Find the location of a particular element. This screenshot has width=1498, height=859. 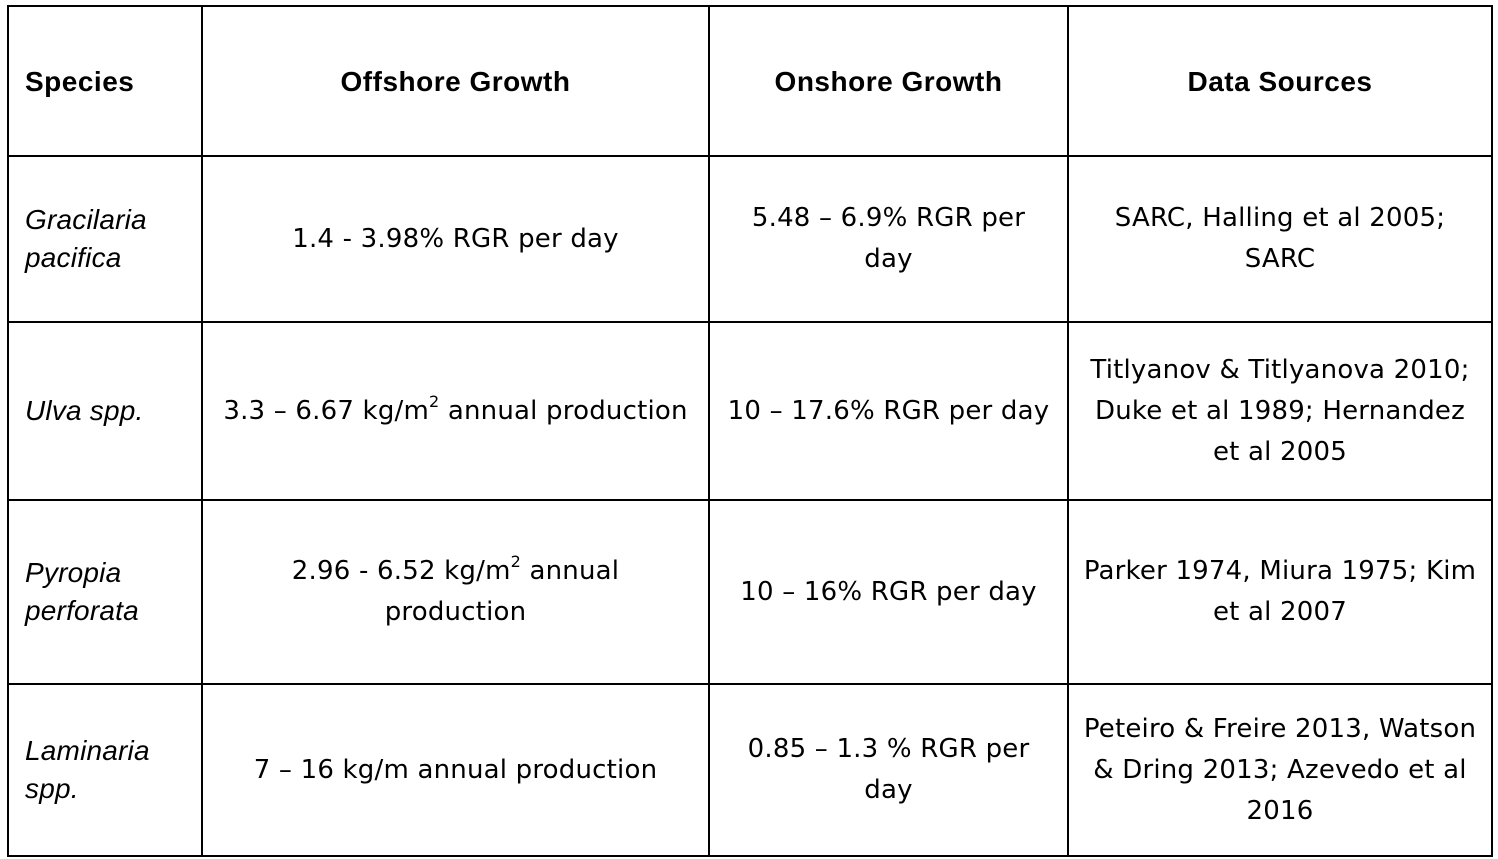

onshore-growth-cell: 5.48 – 6.9% RGR per day is located at coordinates (888, 239).